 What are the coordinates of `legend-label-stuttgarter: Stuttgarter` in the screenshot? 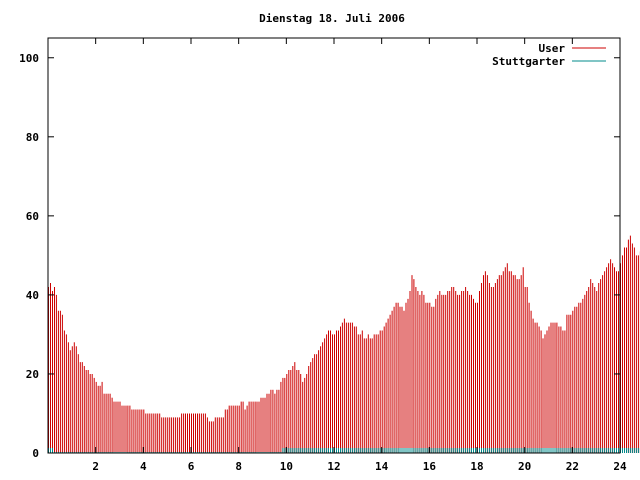 It's located at (528, 61).